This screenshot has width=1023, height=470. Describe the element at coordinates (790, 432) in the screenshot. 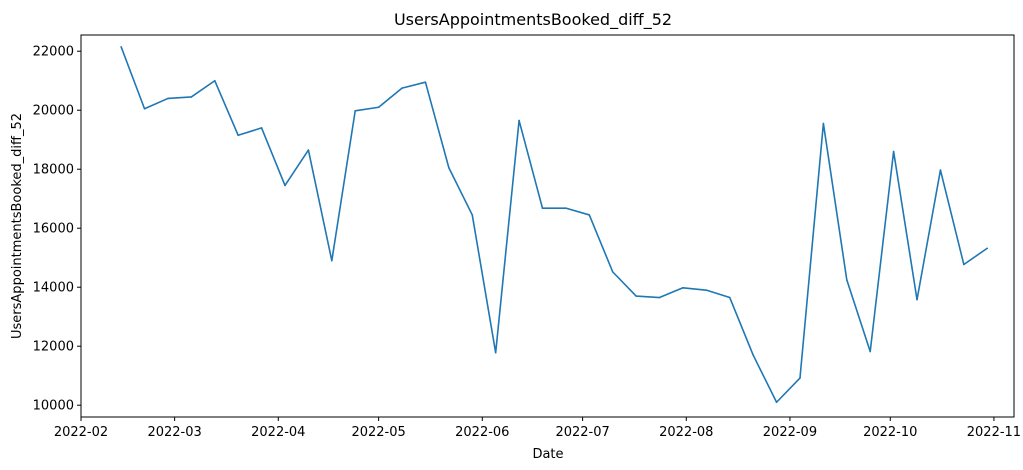

I see `x-tick-label: 2022-09` at that location.